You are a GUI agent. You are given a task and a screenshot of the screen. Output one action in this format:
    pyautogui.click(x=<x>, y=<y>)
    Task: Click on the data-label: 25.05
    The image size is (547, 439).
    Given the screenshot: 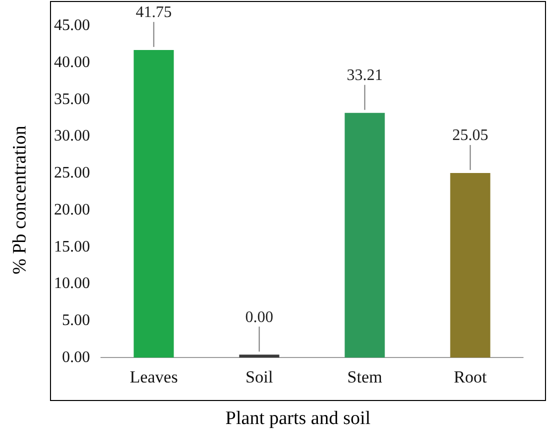 What is the action you would take?
    pyautogui.click(x=470, y=135)
    